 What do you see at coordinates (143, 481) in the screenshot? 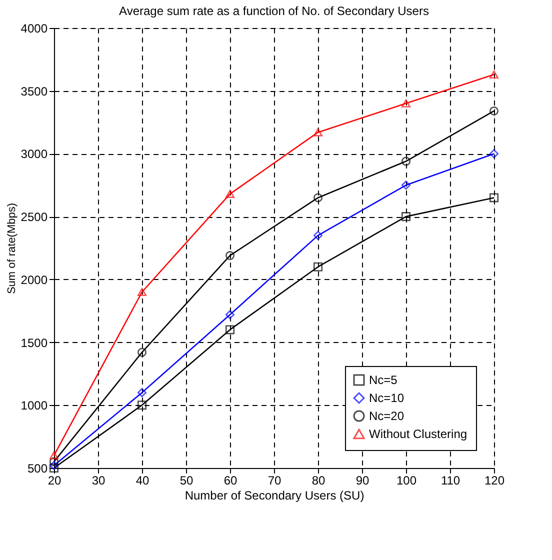
I see `x-tick-label: 40` at bounding box center [143, 481].